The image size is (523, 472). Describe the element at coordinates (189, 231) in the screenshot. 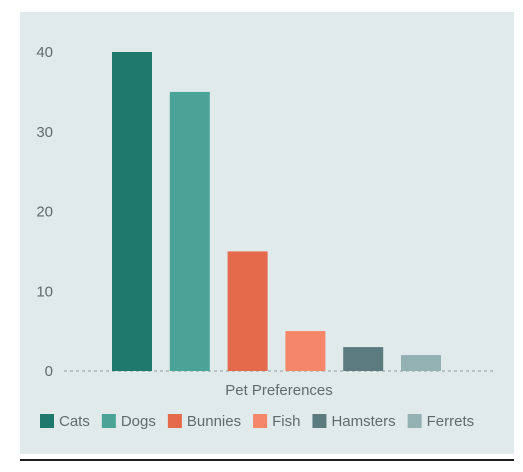

I see `bar-dogs` at that location.